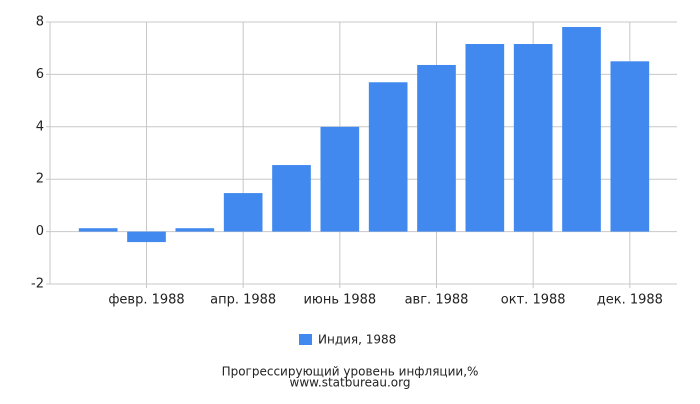  I want to click on x-tick-label: февр. 1988, so click(146, 300).